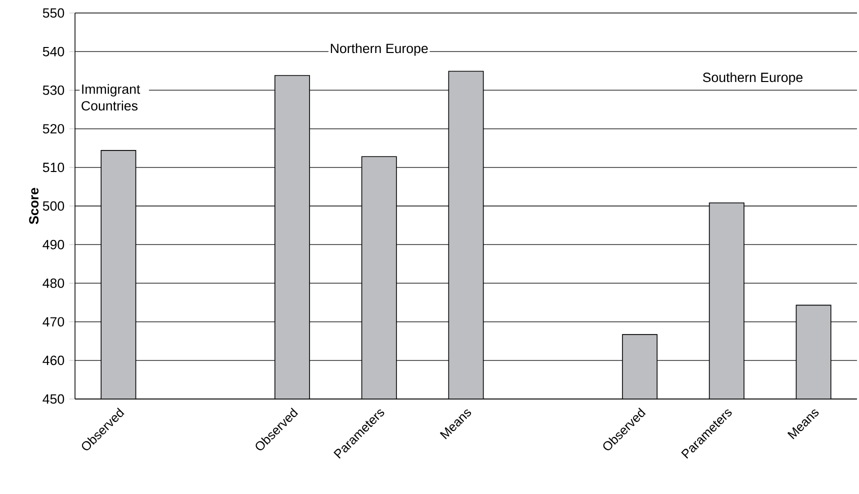 Image resolution: width=859 pixels, height=494 pixels. Describe the element at coordinates (53, 206) in the screenshot. I see `y-tick-label: 500` at that location.